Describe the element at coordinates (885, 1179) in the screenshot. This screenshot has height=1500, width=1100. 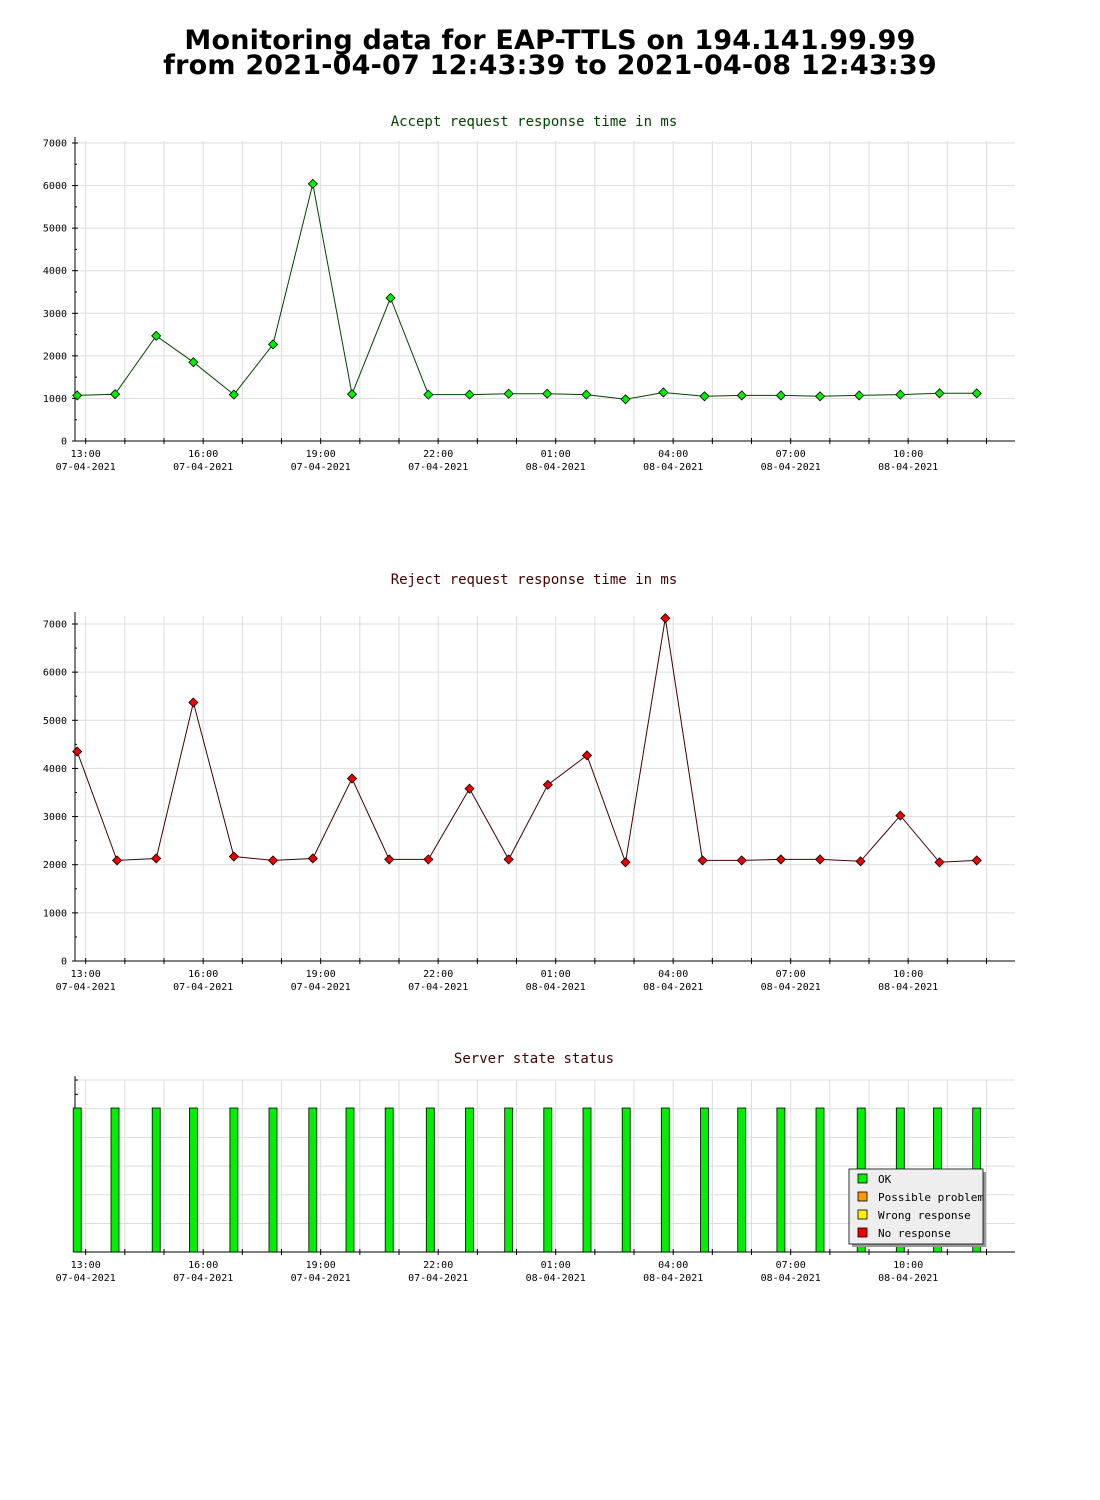
I see `legend-label: OK` at that location.